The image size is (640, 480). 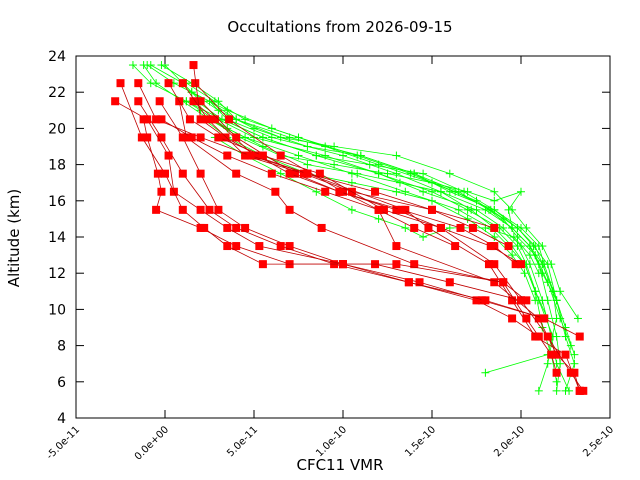 What do you see at coordinates (308, 183) in the screenshot?
I see `red-profile-series` at bounding box center [308, 183].